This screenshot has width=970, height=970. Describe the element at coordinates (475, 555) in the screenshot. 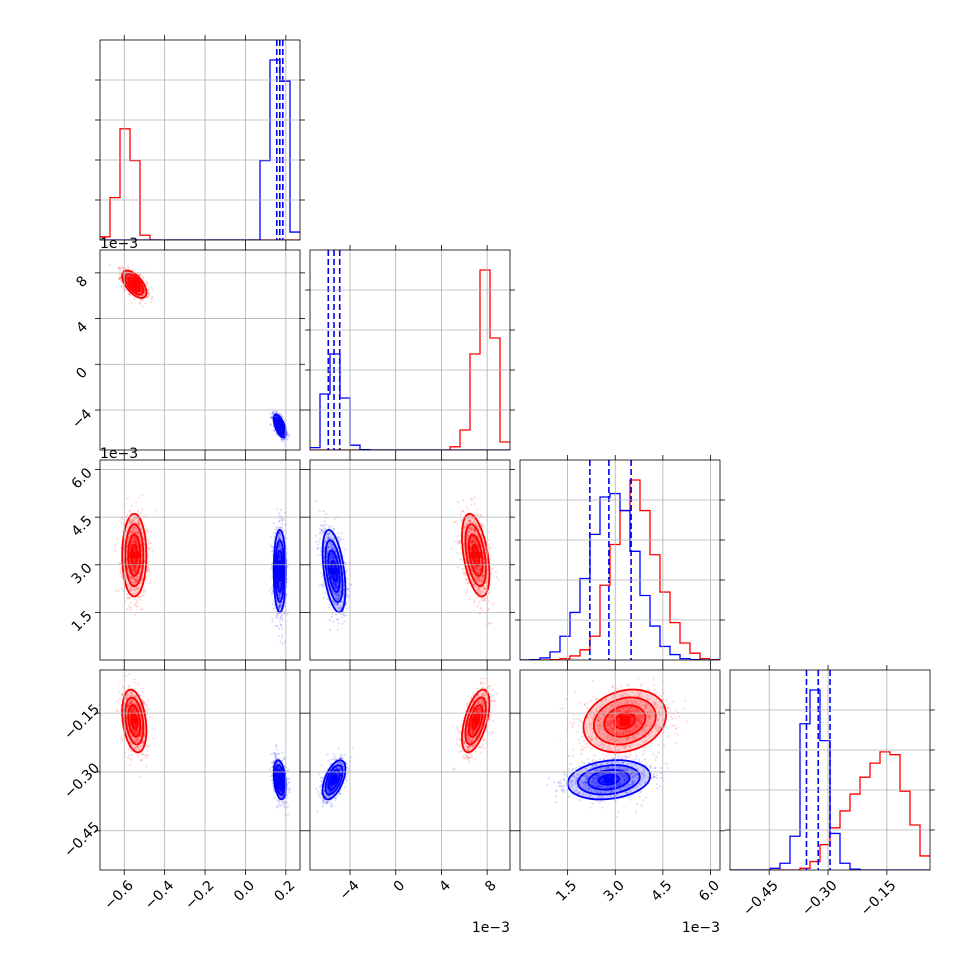

I see `density-core-red` at that location.